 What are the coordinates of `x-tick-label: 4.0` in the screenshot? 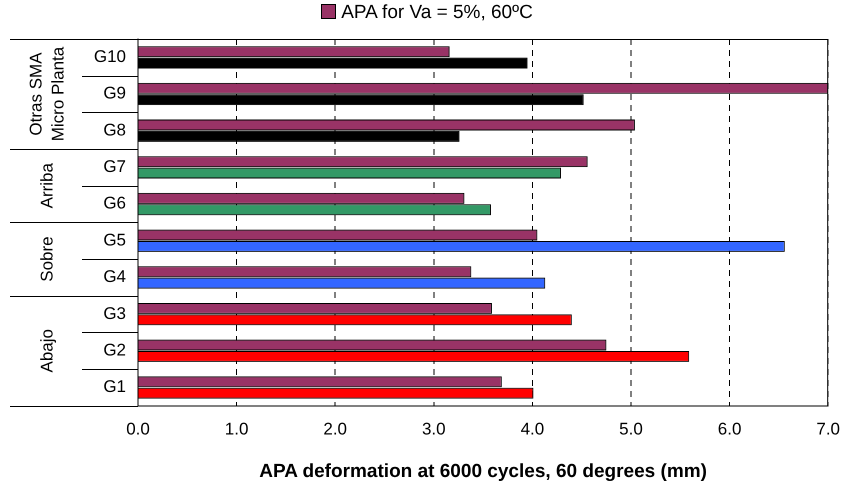 It's located at (532, 429).